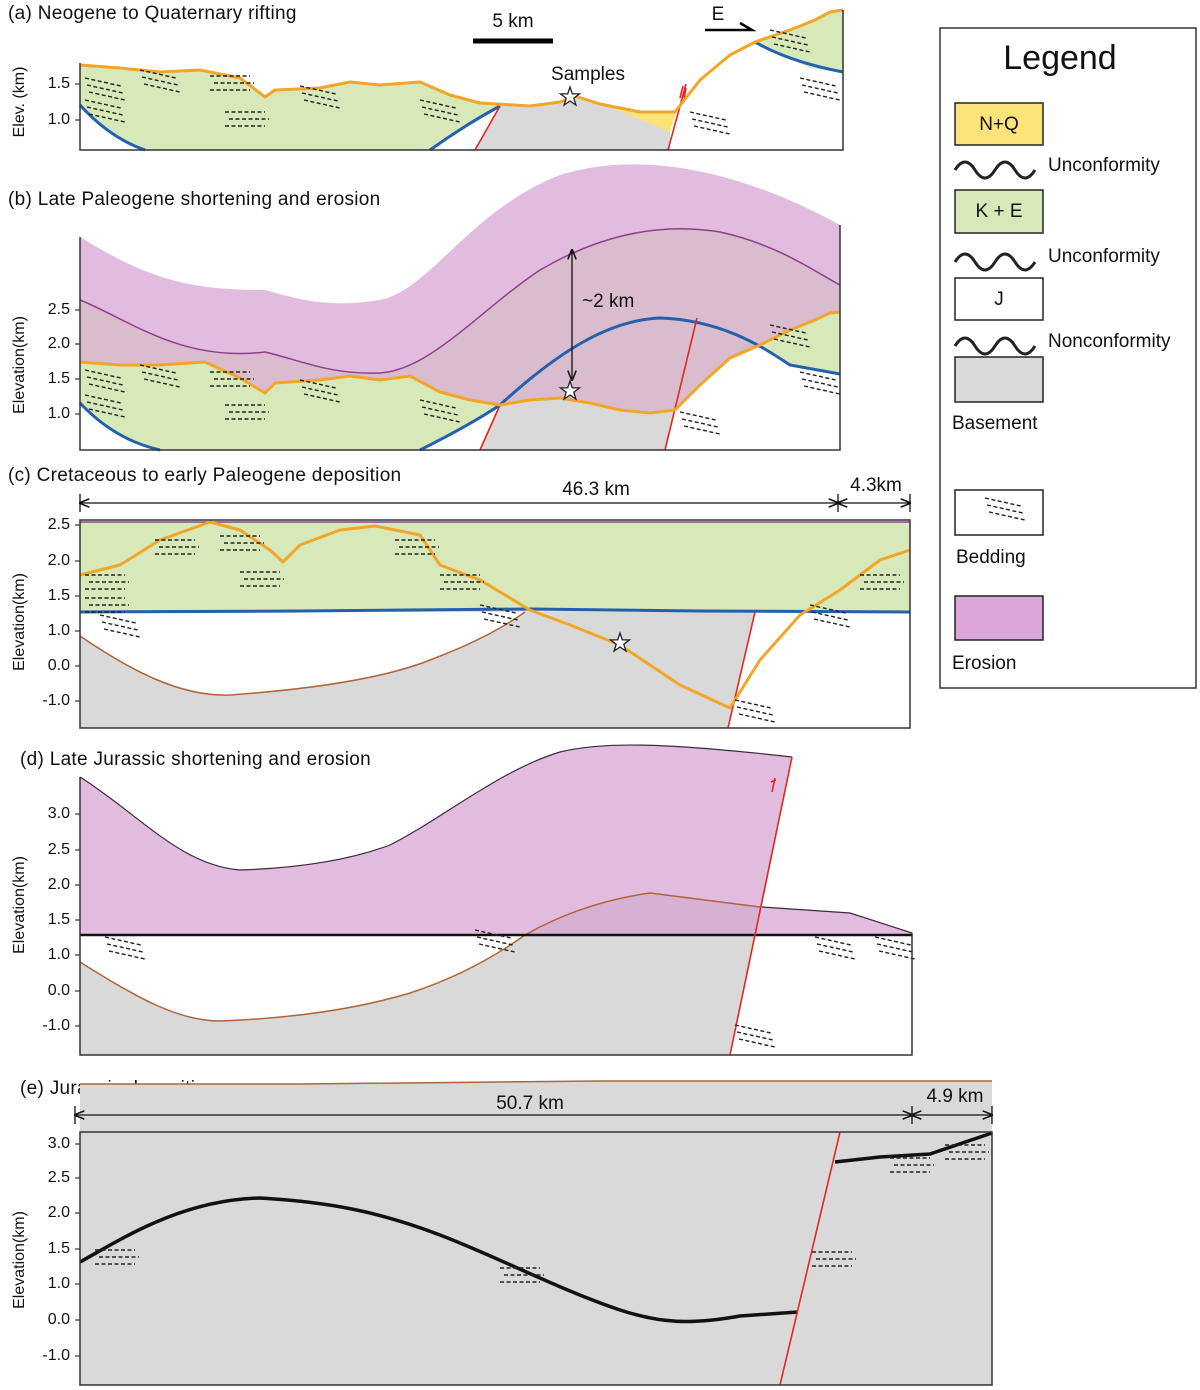 Image resolution: width=1200 pixels, height=1390 pixels. I want to click on scale-label: 5 km, so click(512, 21).